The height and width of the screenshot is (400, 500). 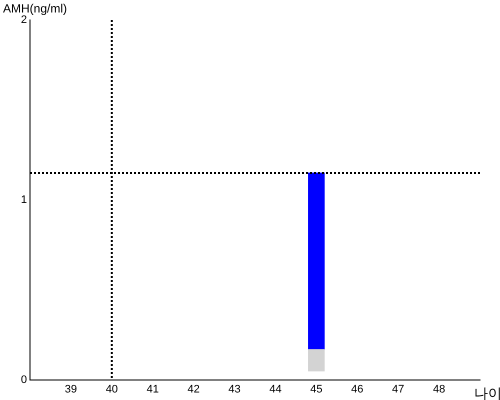 I want to click on x-tick-label: 47, so click(x=398, y=390).